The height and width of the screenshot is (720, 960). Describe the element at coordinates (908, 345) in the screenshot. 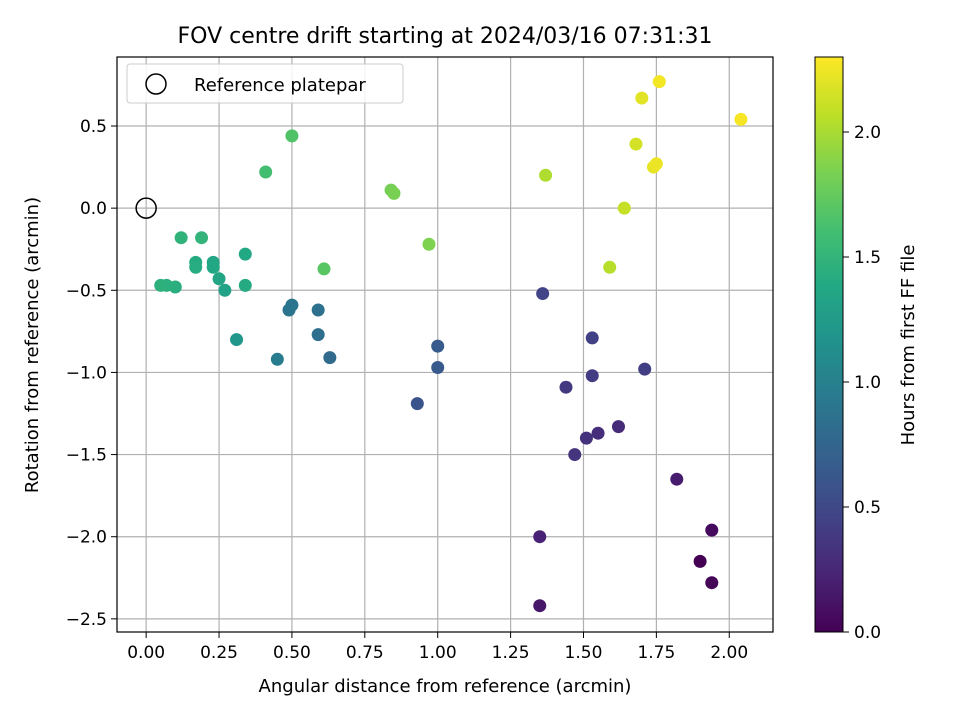

I see `colorbar-label: Hours from first FF file` at that location.